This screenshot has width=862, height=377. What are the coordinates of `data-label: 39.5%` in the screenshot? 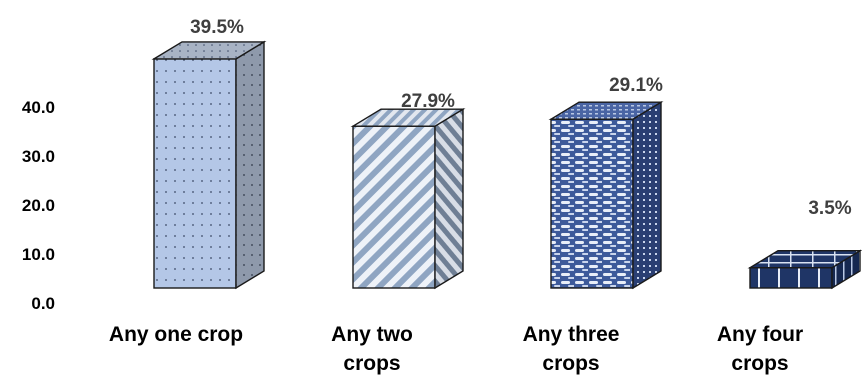 It's located at (217, 27).